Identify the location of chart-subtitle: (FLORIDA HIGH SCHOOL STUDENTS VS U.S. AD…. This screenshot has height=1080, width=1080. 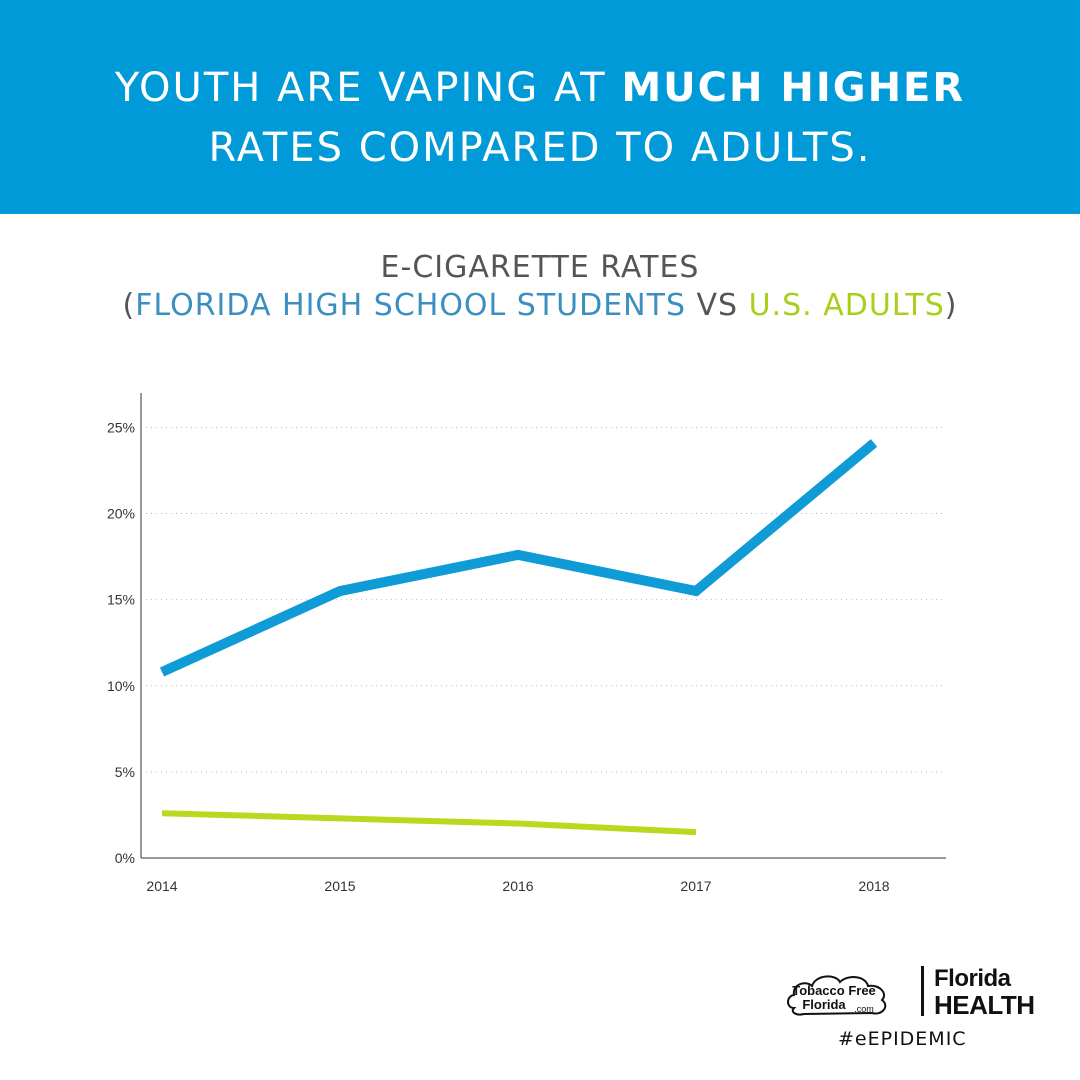
(540, 305).